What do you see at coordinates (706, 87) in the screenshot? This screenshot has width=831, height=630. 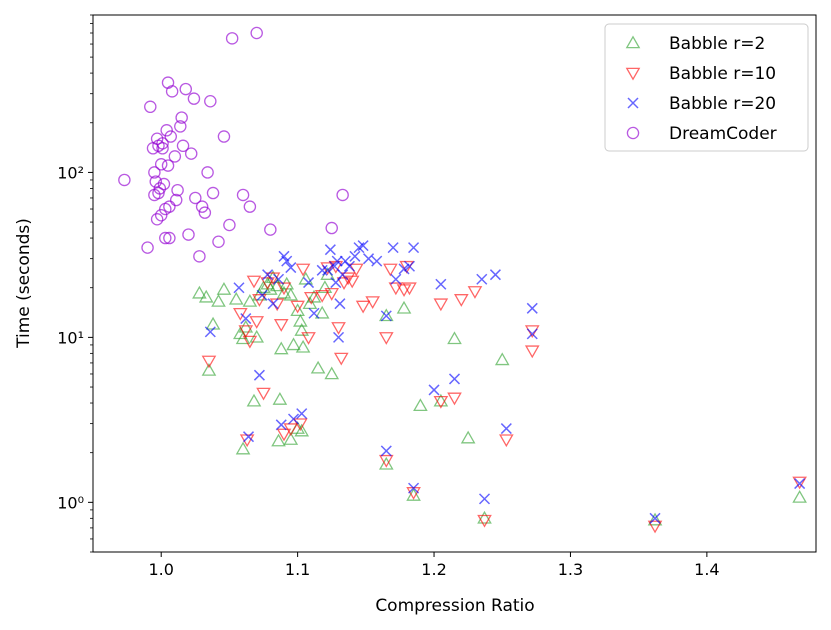 I see `legend-frame` at bounding box center [706, 87].